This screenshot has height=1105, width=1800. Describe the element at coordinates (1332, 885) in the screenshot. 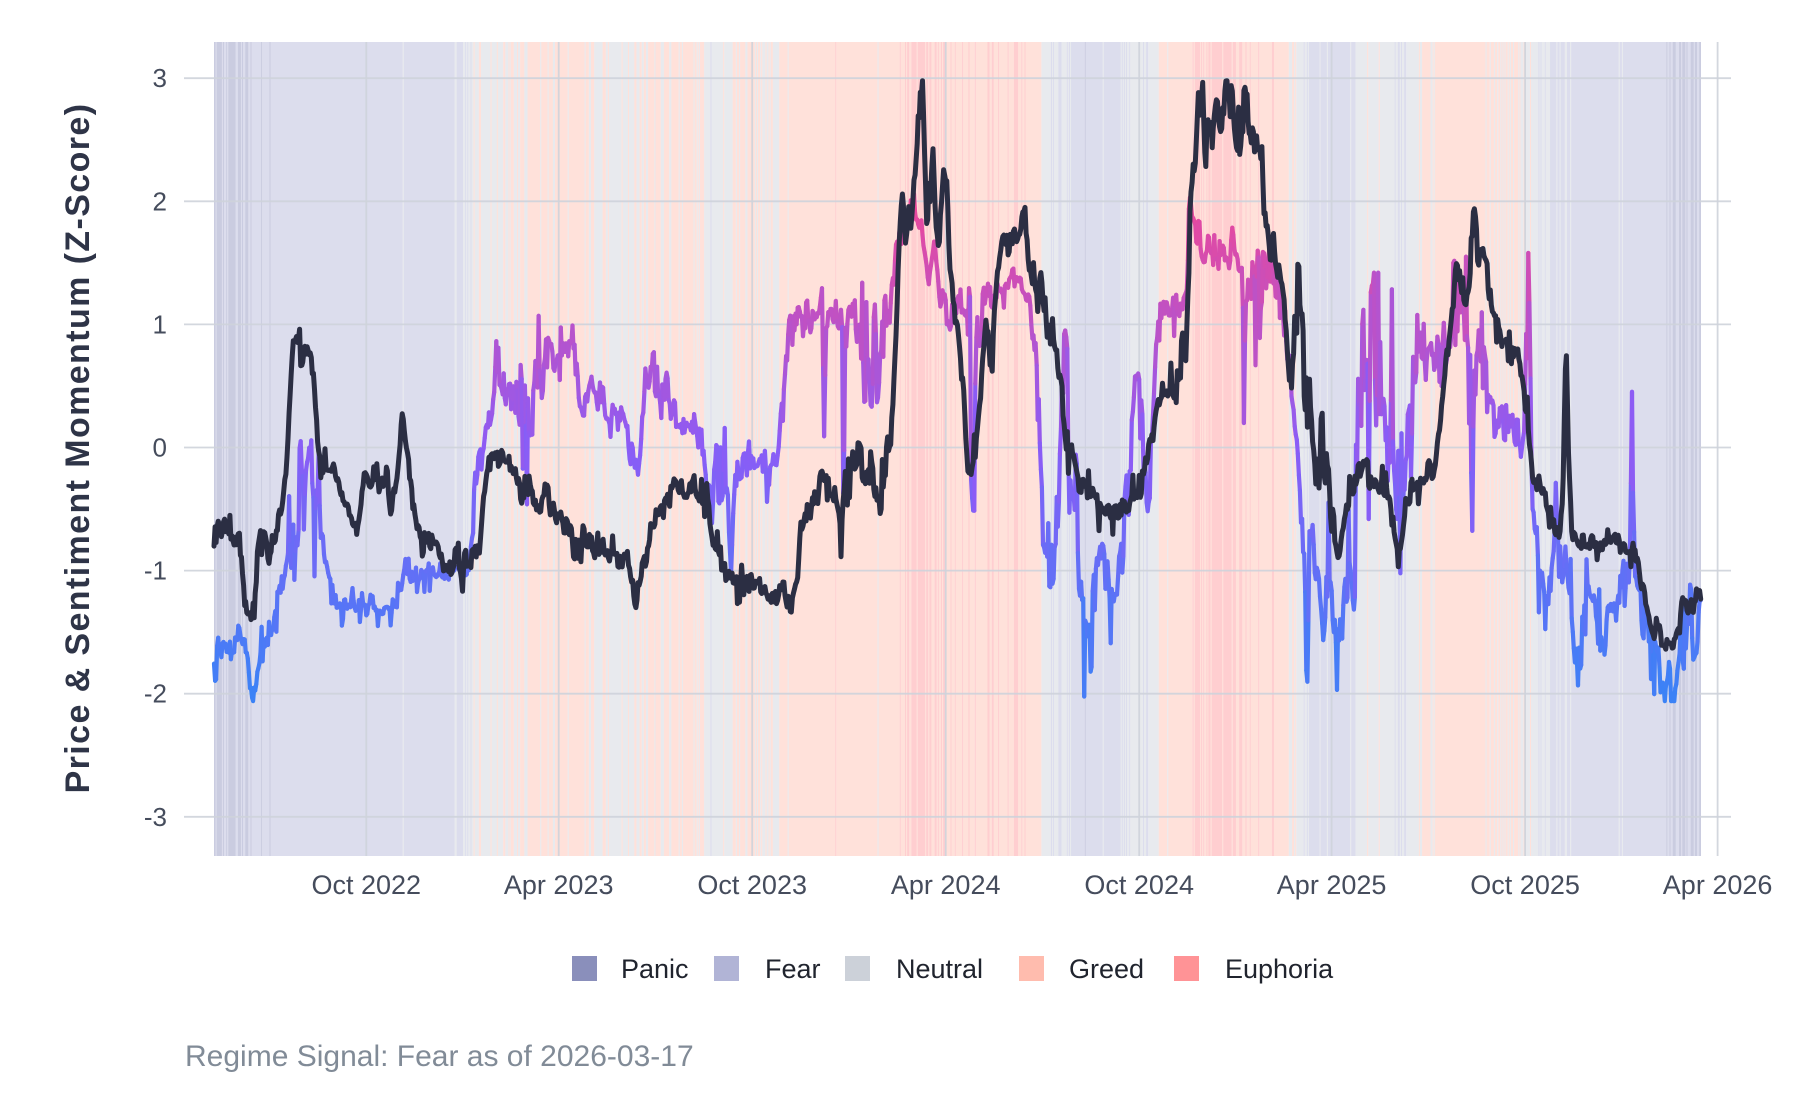

I see `svg-text: Apr 2025` at that location.